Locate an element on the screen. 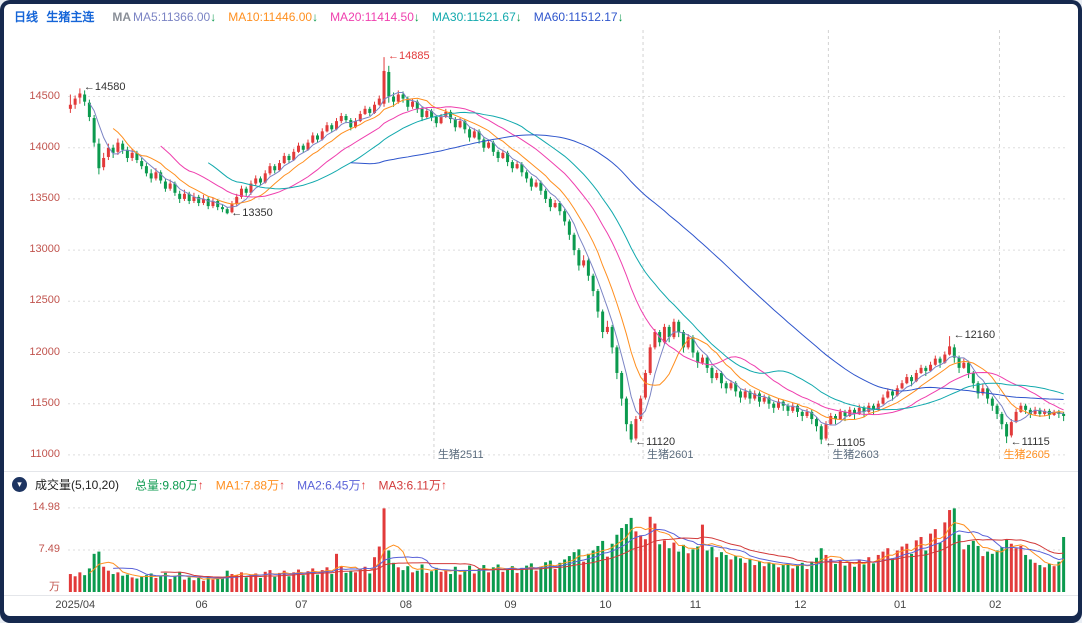  legend-item: MA3:6.11万↑ is located at coordinates (412, 485).